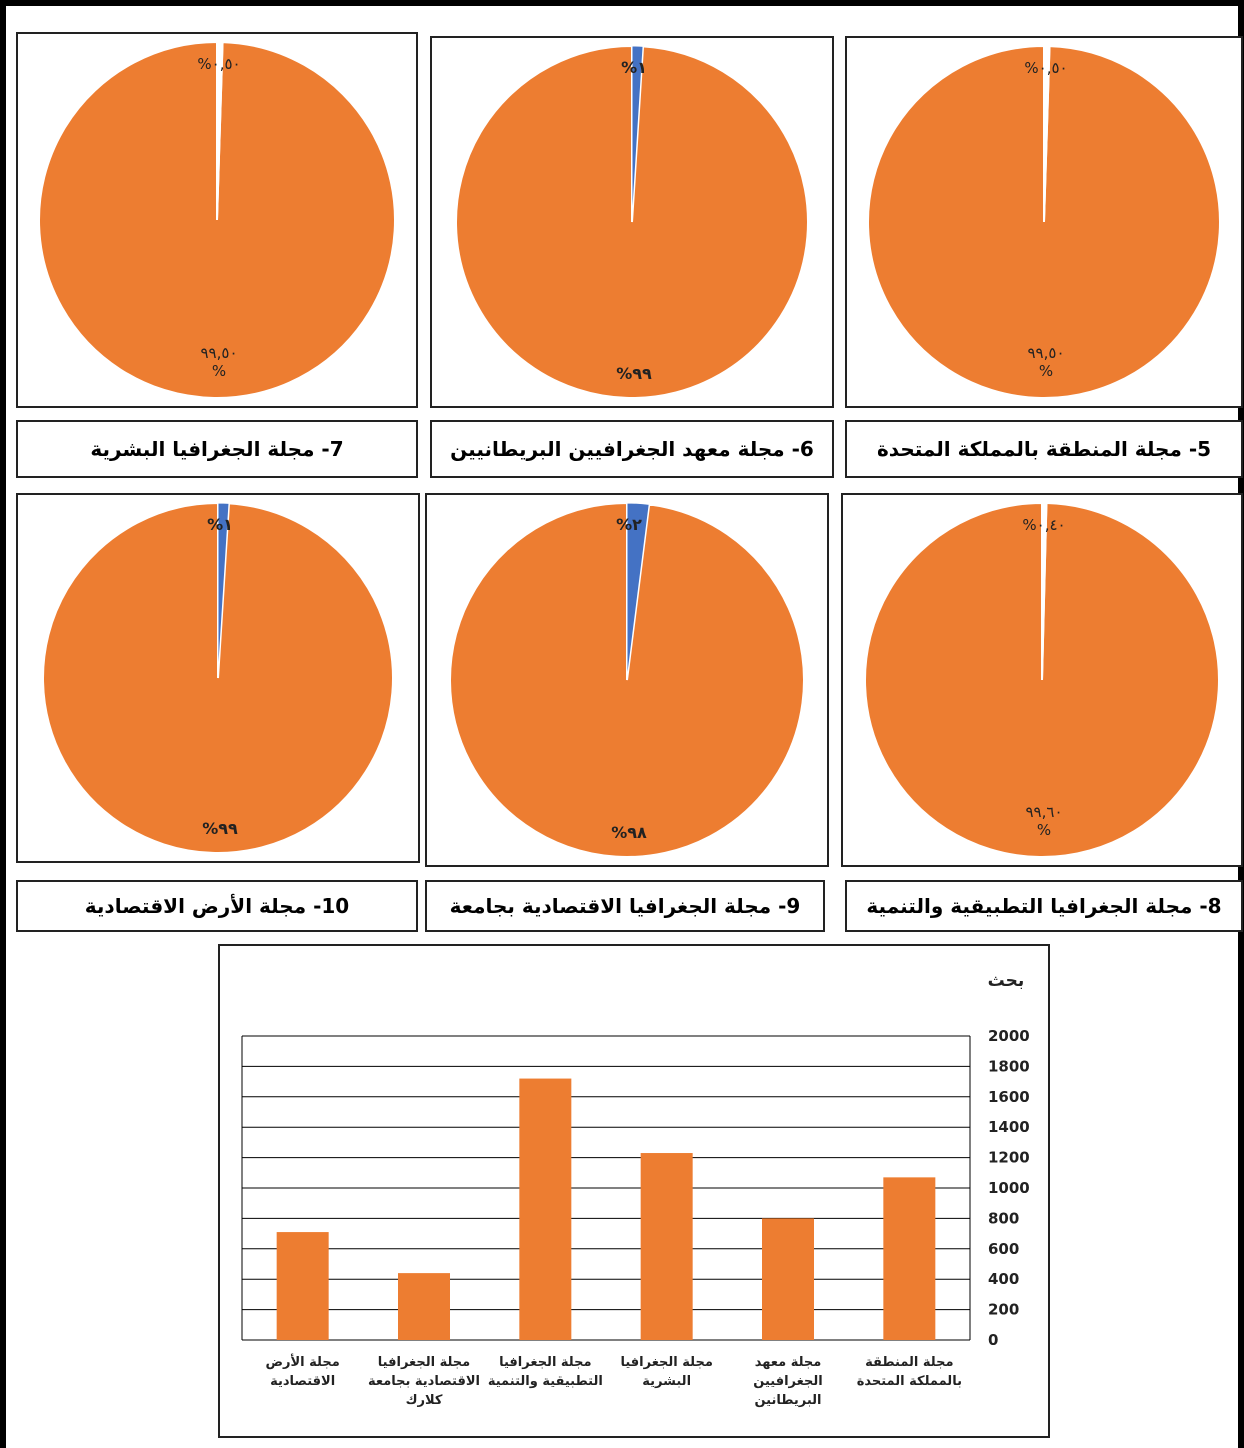 This screenshot has height=1448, width=1244. I want to click on y-tick-label: 0, so click(993, 1340).